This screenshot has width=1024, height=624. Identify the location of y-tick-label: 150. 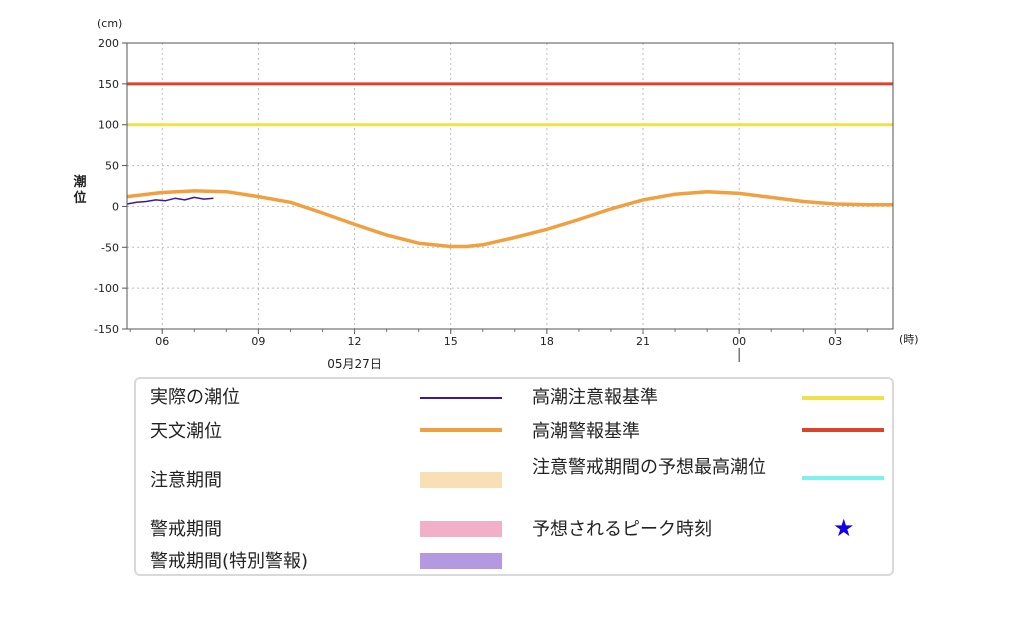
(108, 84).